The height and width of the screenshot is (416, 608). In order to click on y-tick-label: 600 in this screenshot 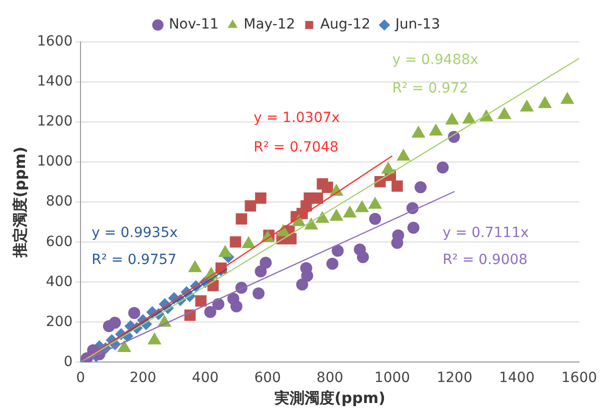, I will do `click(59, 242)`.